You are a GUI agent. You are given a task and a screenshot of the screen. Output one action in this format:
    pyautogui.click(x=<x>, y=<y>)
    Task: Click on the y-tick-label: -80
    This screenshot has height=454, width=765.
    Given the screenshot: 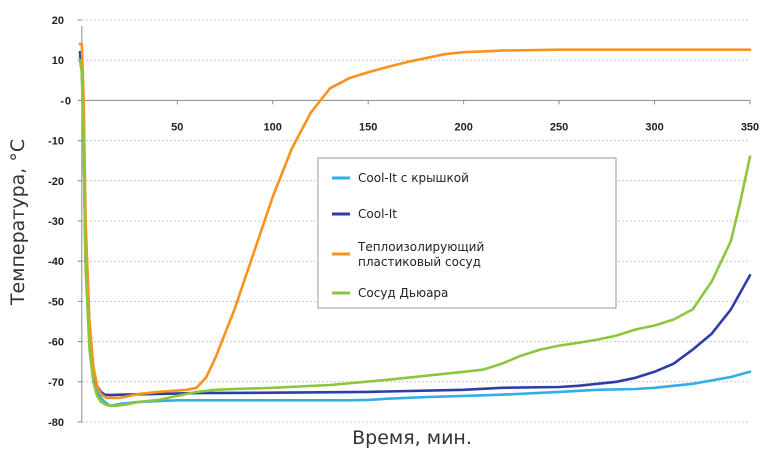 What is the action you would take?
    pyautogui.click(x=56, y=423)
    